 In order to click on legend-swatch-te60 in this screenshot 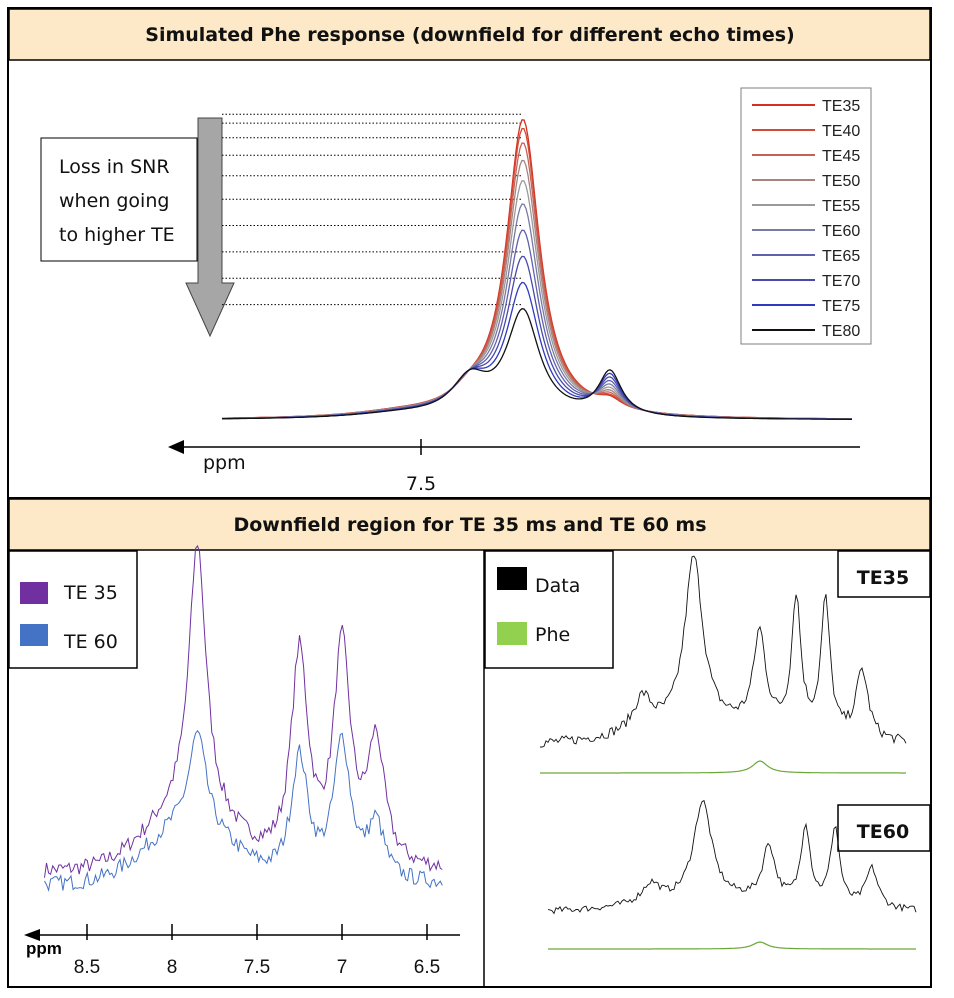, I will do `click(34, 635)`.